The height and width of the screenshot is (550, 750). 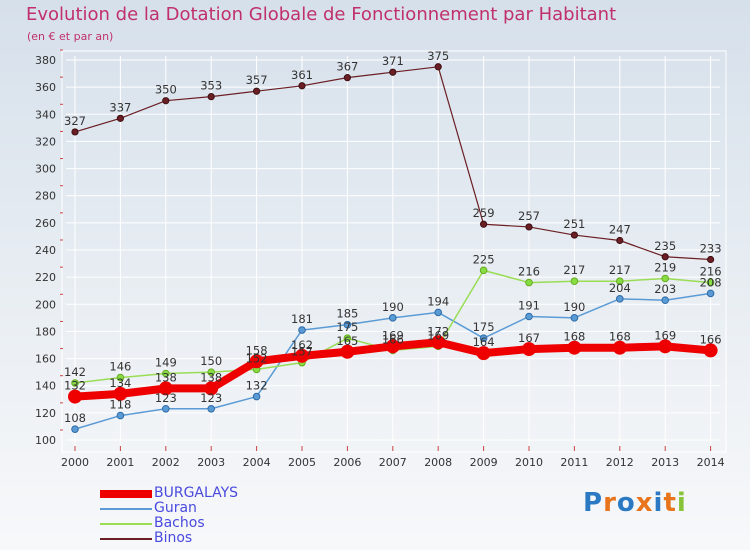 What do you see at coordinates (257, 462) in the screenshot?
I see `x-tick-label: 2004` at bounding box center [257, 462].